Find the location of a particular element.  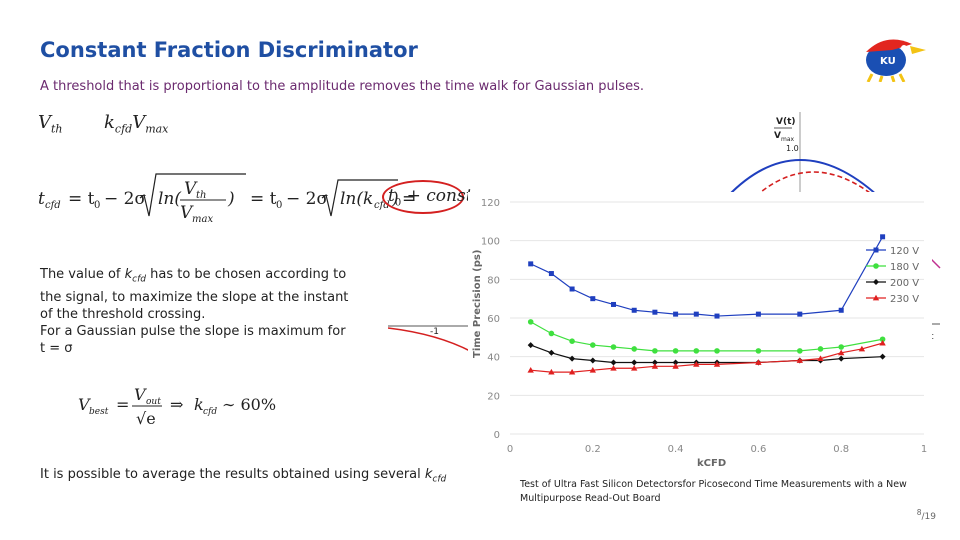

formula-vbest-num-sub: out is located at coordinates (153, 402).